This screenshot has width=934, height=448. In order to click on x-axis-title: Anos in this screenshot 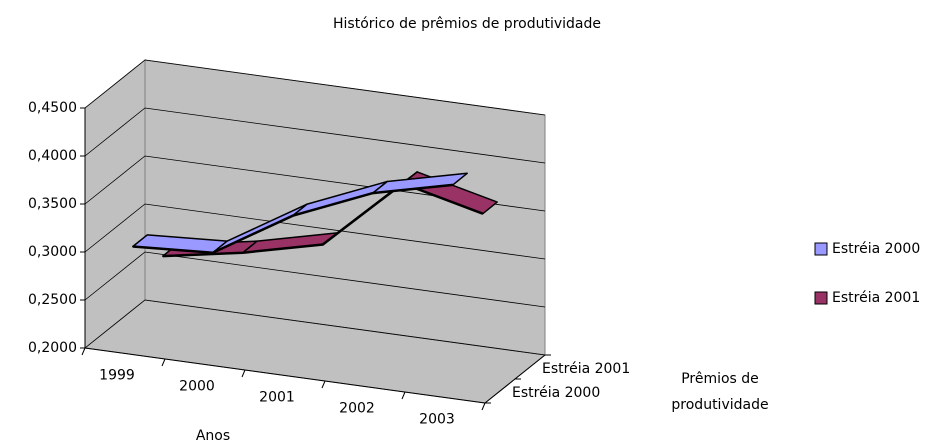, I will do `click(213, 436)`.